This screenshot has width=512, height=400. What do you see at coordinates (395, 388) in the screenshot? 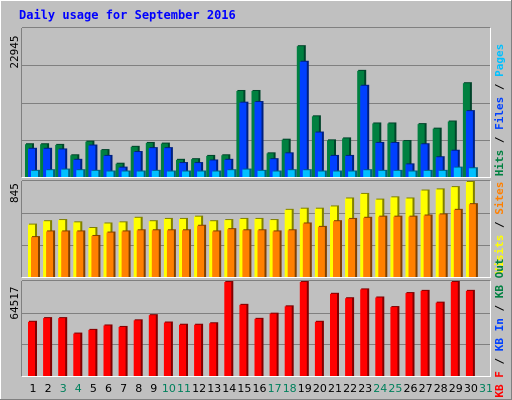
I see `x-tick-label: 25` at bounding box center [395, 388].